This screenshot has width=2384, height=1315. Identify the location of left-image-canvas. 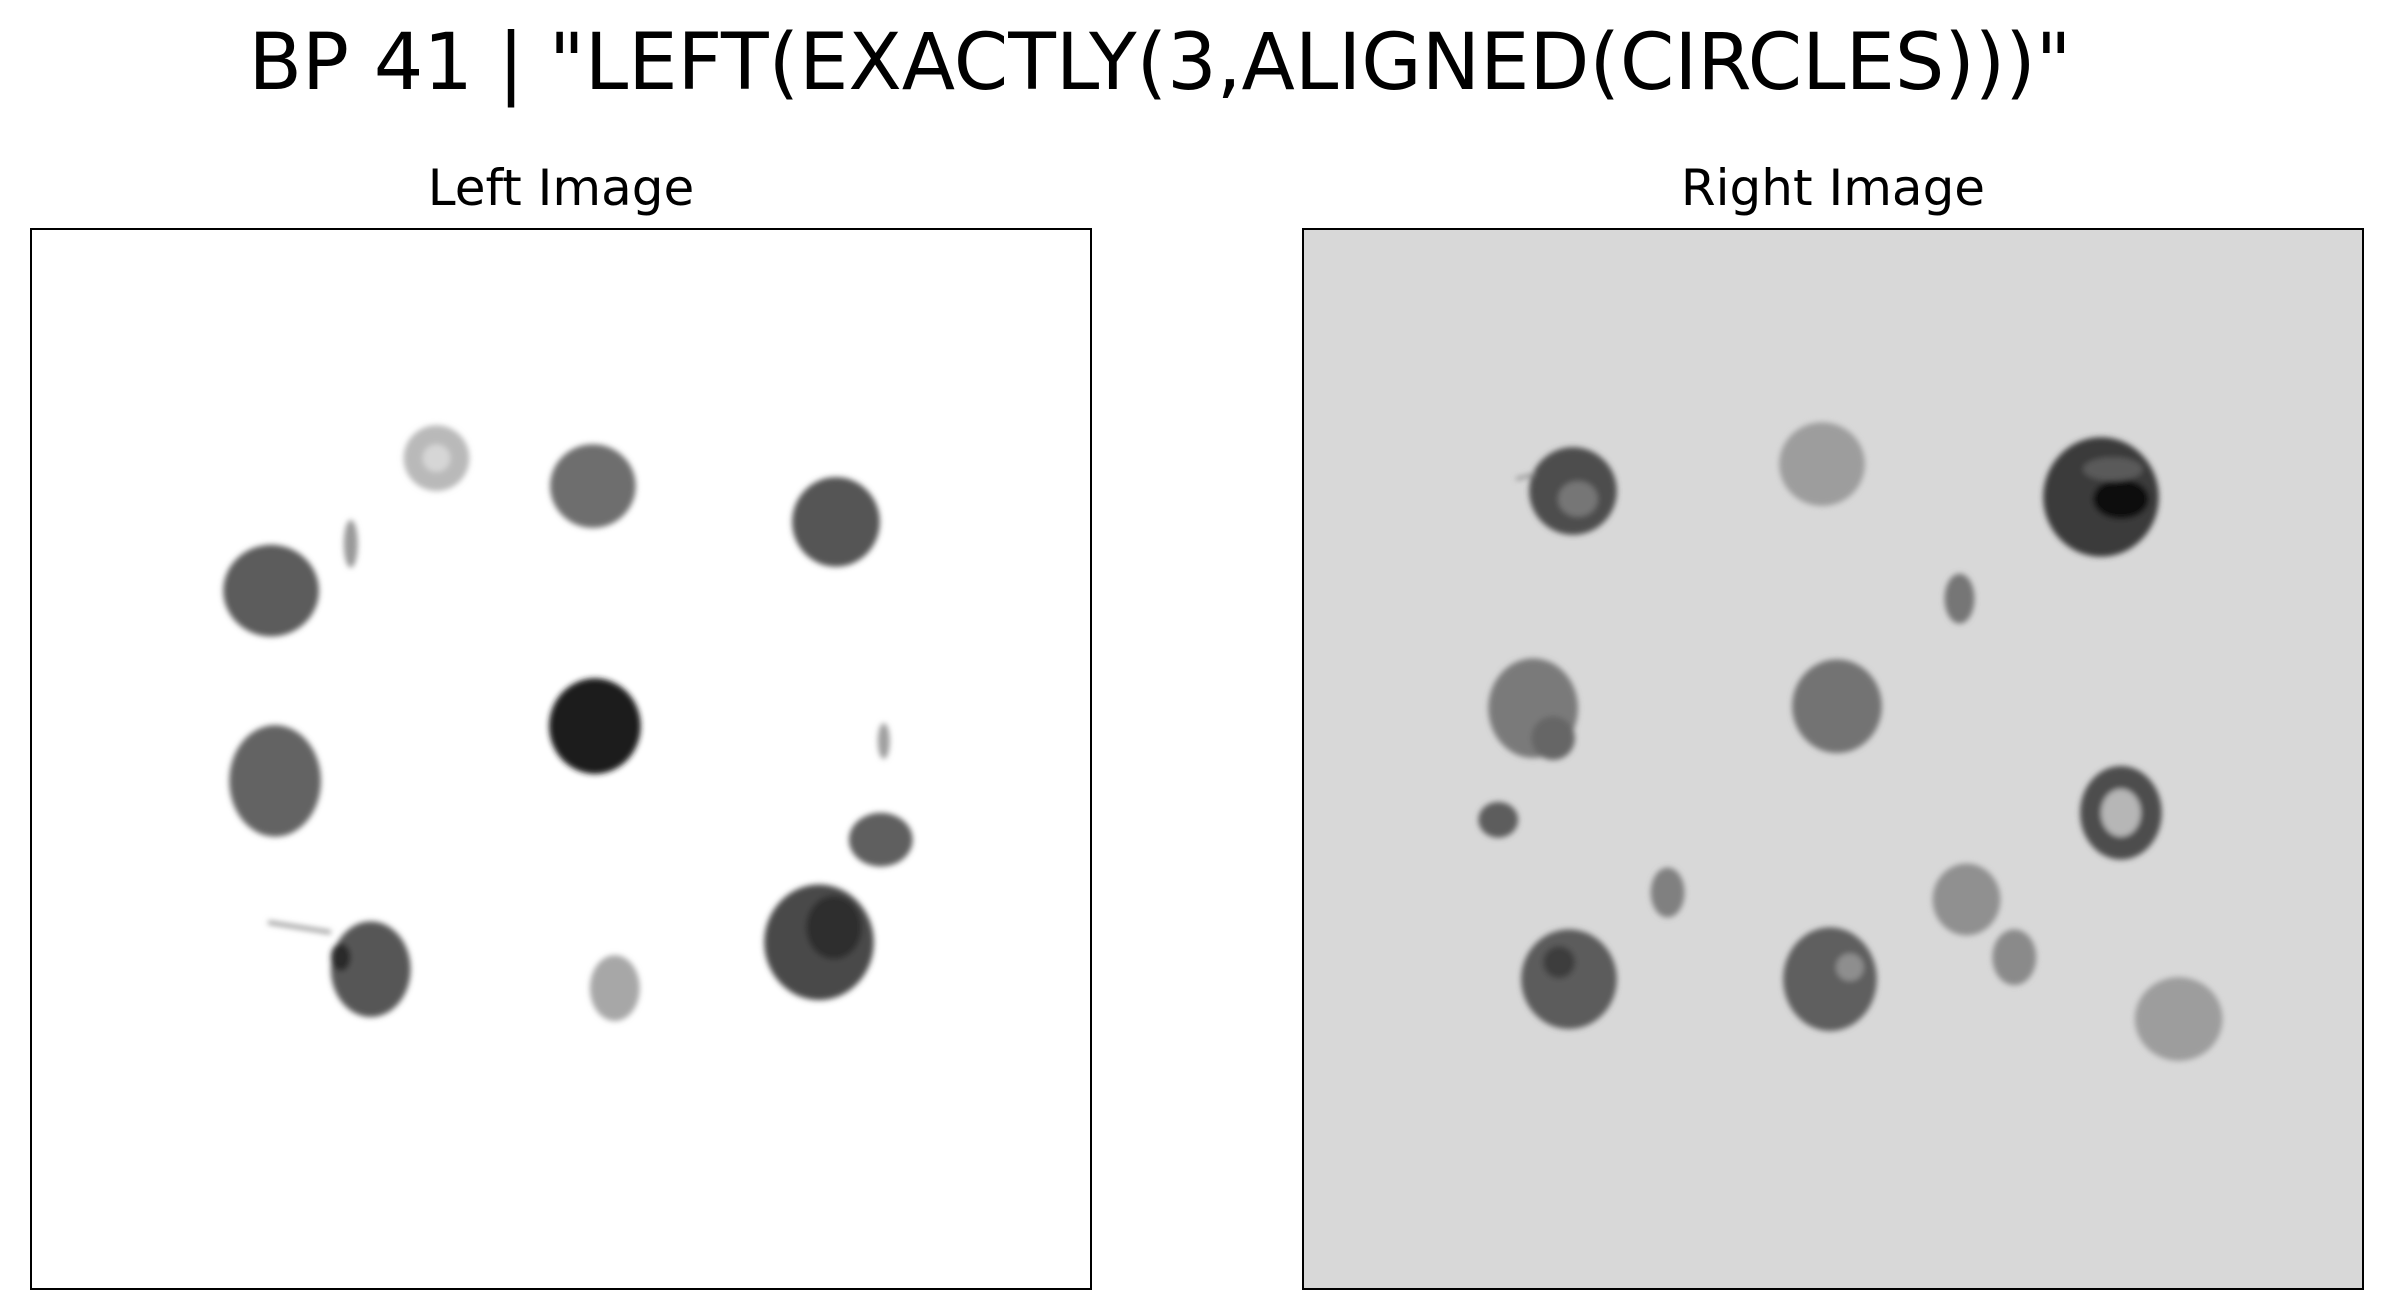
(568, 723).